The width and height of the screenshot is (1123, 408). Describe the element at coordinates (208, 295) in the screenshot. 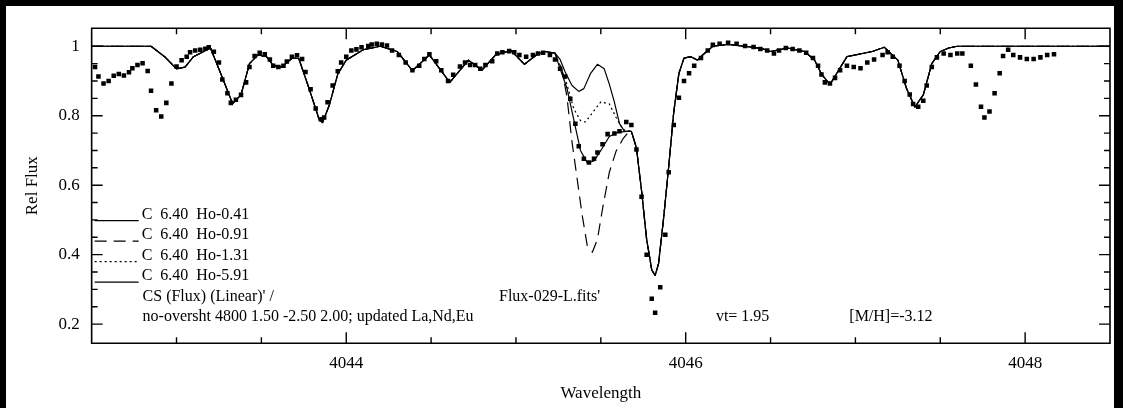

I see `annotation: CS (Flux) (Linear)' /` at that location.